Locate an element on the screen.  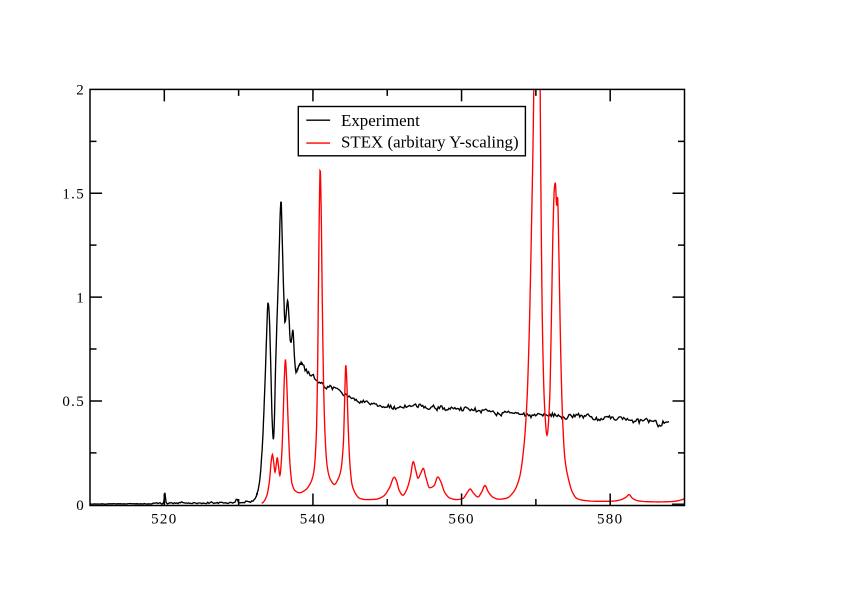
svg-text: 1 is located at coordinates (80, 298).